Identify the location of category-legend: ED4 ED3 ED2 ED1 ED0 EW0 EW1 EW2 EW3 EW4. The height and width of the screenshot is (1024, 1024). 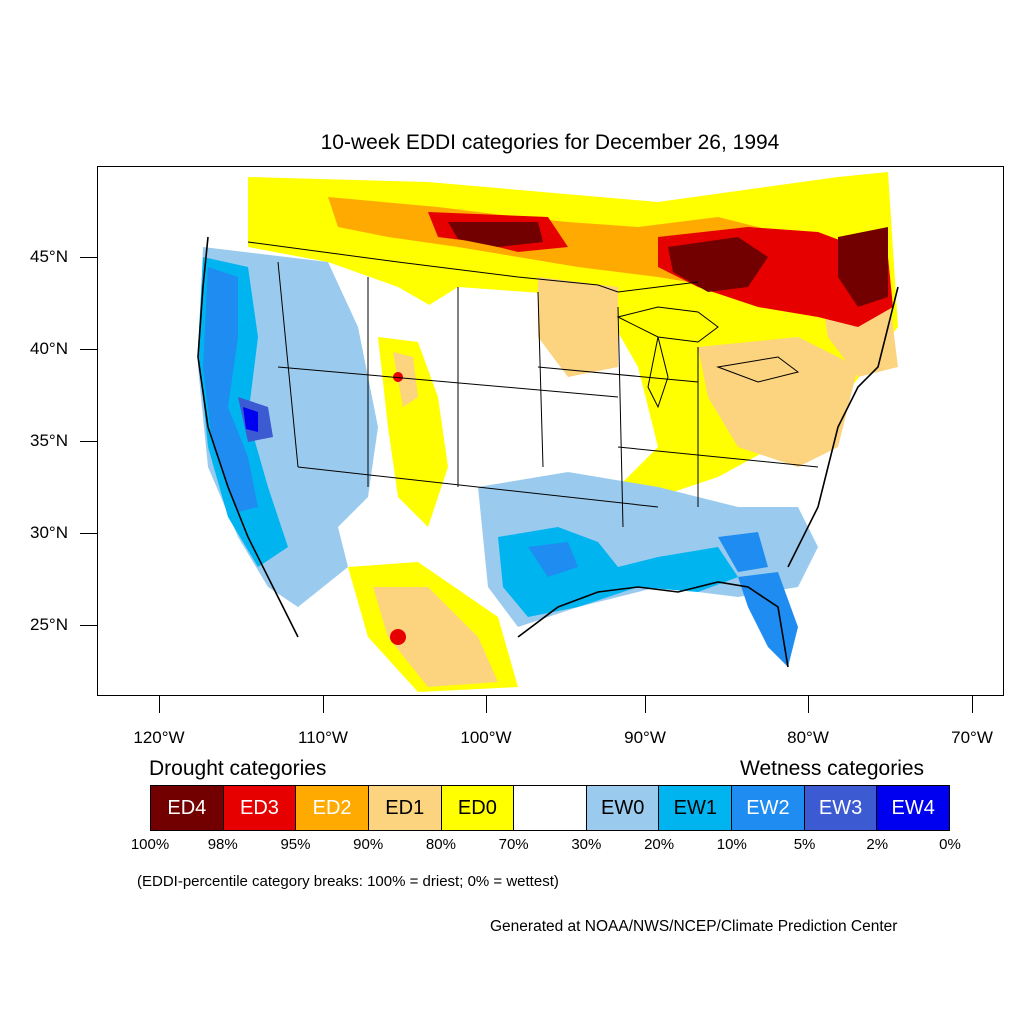
(550, 808).